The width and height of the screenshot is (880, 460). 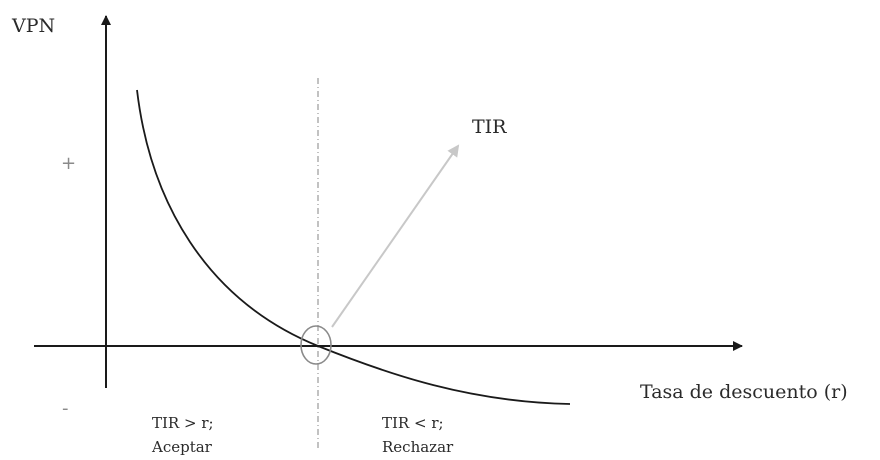 I want to click on right-region-line2: Rechazar, so click(x=418, y=447).